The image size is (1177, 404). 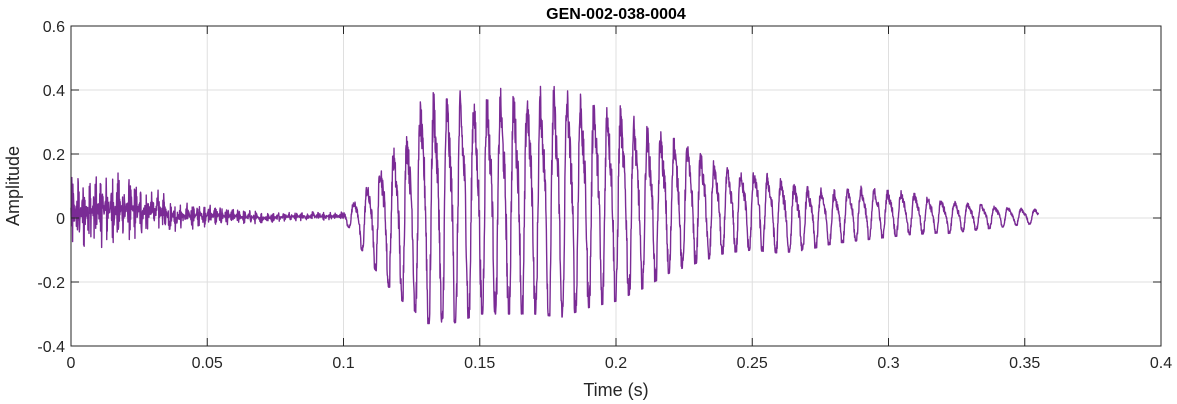 I want to click on y-tick-label: 0, so click(x=60, y=219).